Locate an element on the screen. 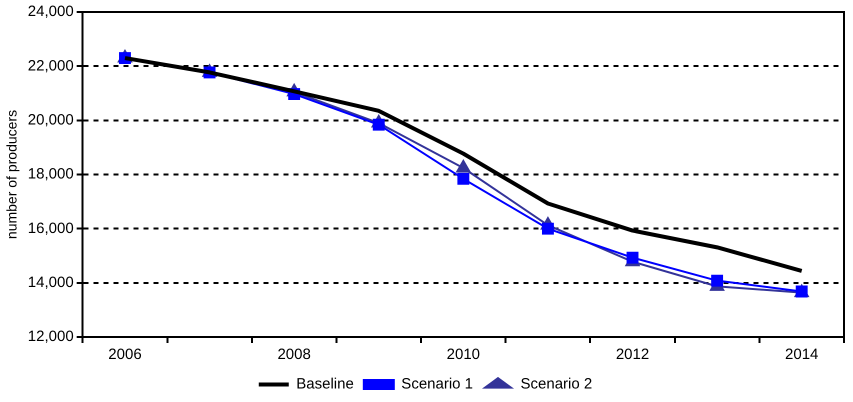  y-tick-label: 16,000 is located at coordinates (51, 228).